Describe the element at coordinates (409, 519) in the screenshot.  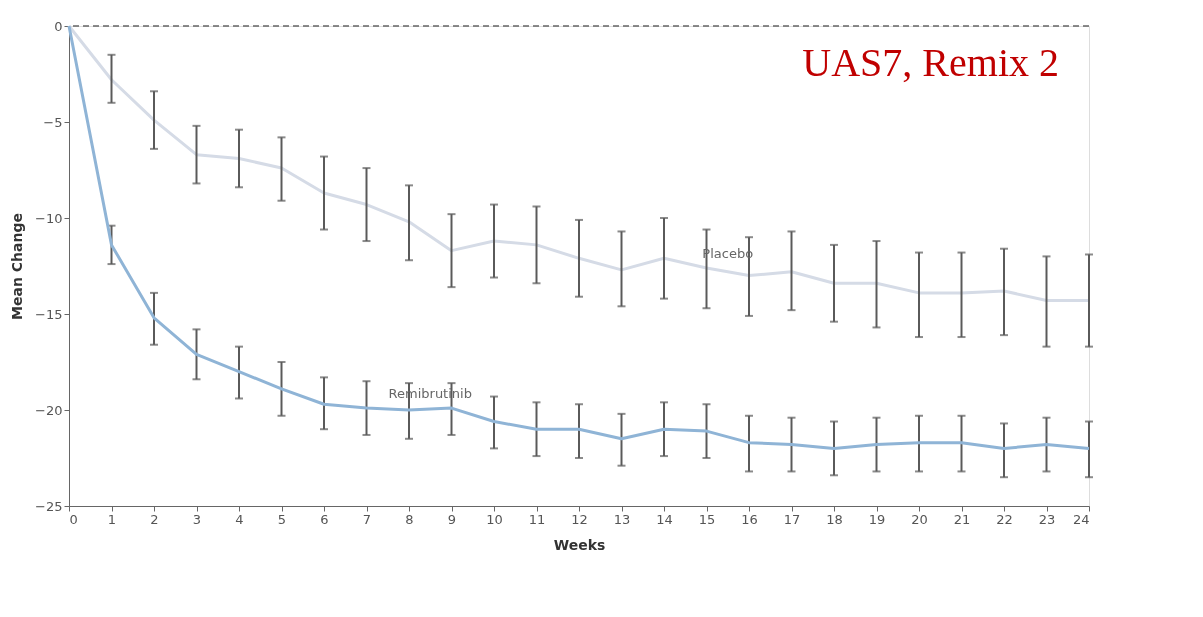
I see `x-tick-label: 8` at that location.